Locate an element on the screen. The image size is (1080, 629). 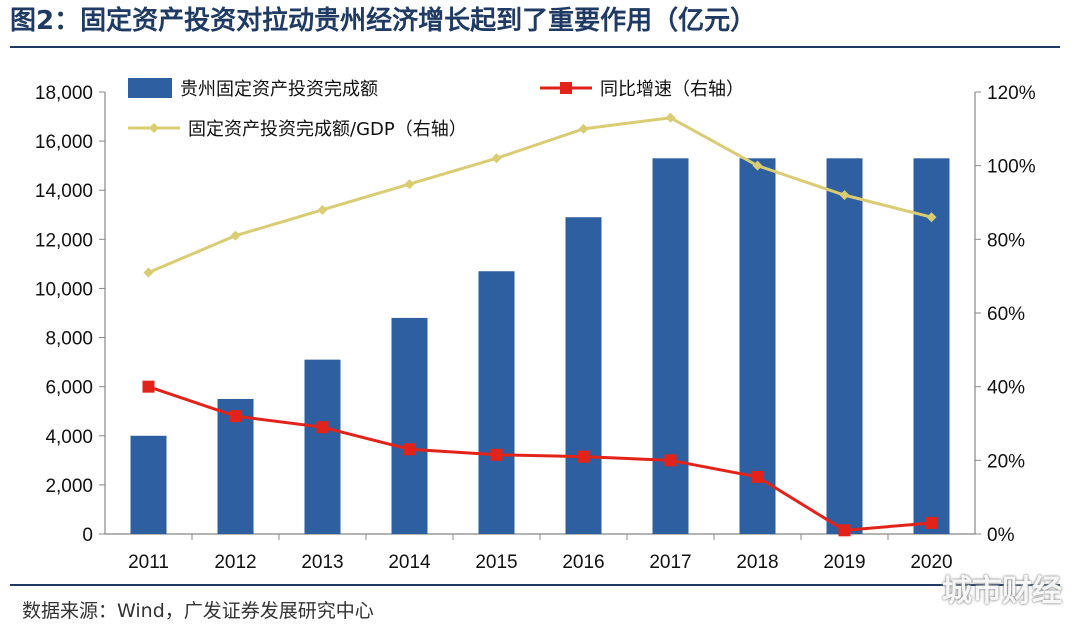
watermark: 城市财经 is located at coordinates (1002, 591).